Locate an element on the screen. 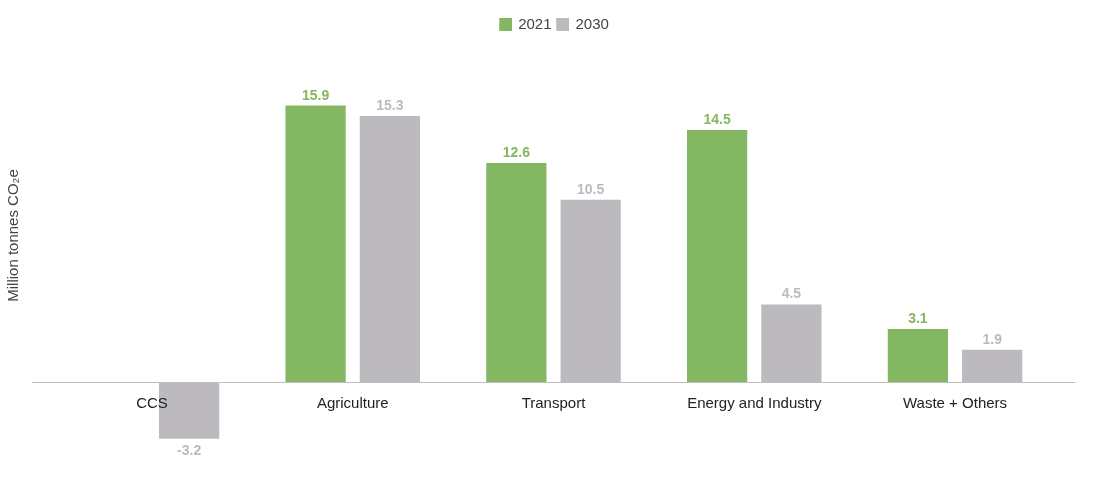 This screenshot has width=1096, height=486. data-label: -3.2 is located at coordinates (189, 449).